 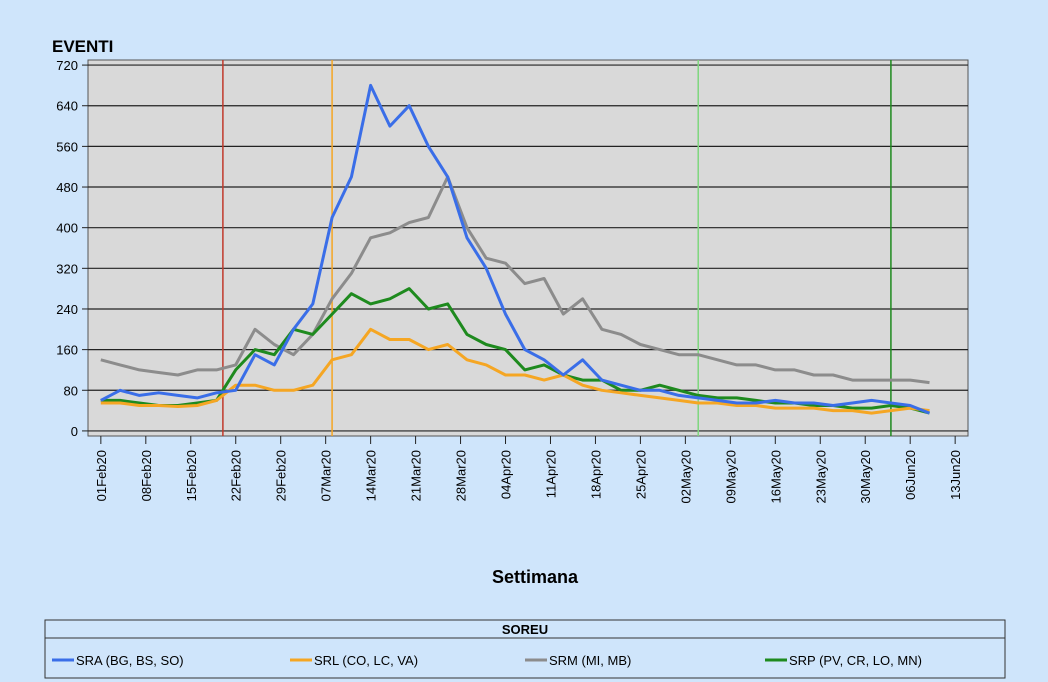 What do you see at coordinates (281, 475) in the screenshot?
I see `x-tick-label: 29Feb20` at bounding box center [281, 475].